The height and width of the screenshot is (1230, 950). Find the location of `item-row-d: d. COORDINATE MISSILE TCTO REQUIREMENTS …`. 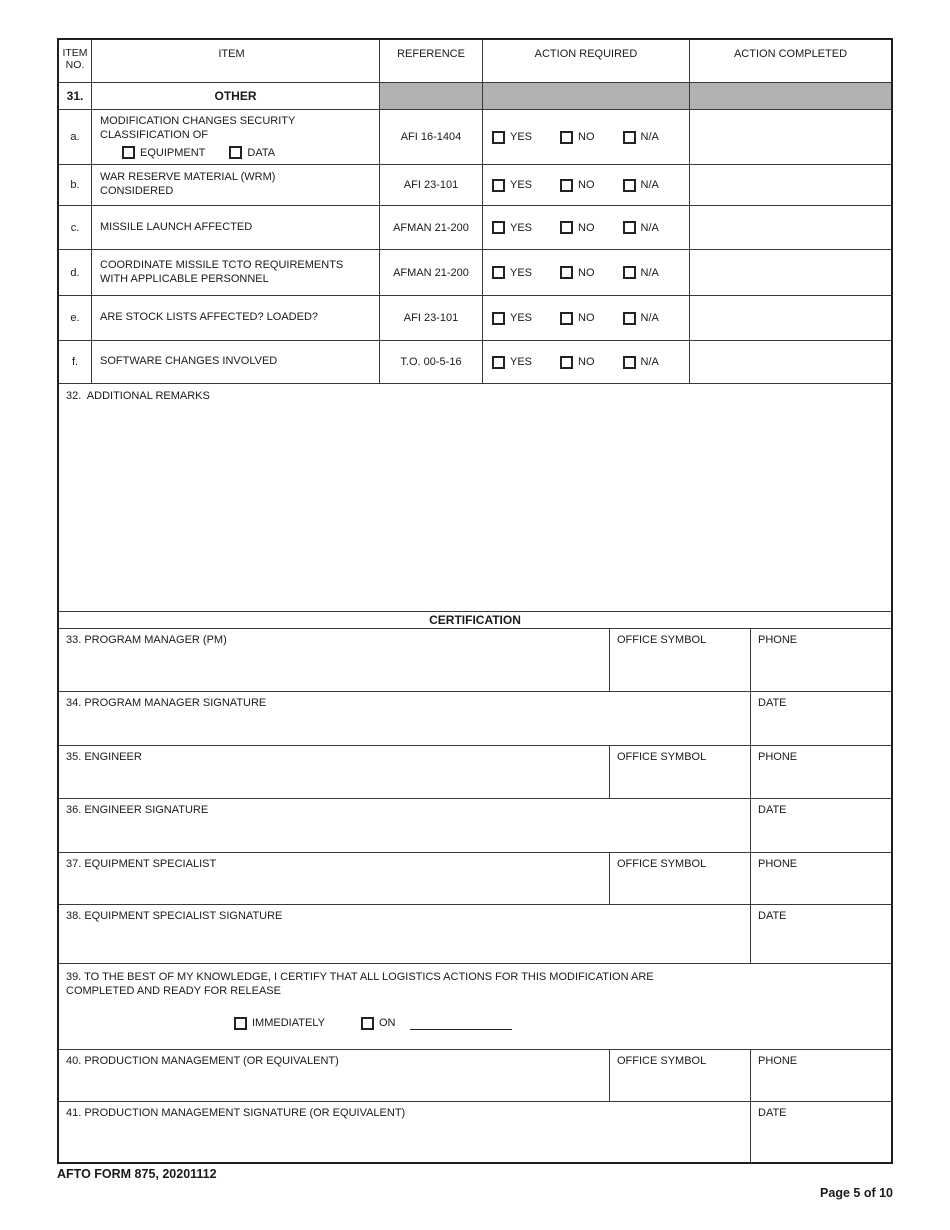

item-row-d: d. COORDINATE MISSILE TCTO REQUIREMENTS … is located at coordinates (475, 273).